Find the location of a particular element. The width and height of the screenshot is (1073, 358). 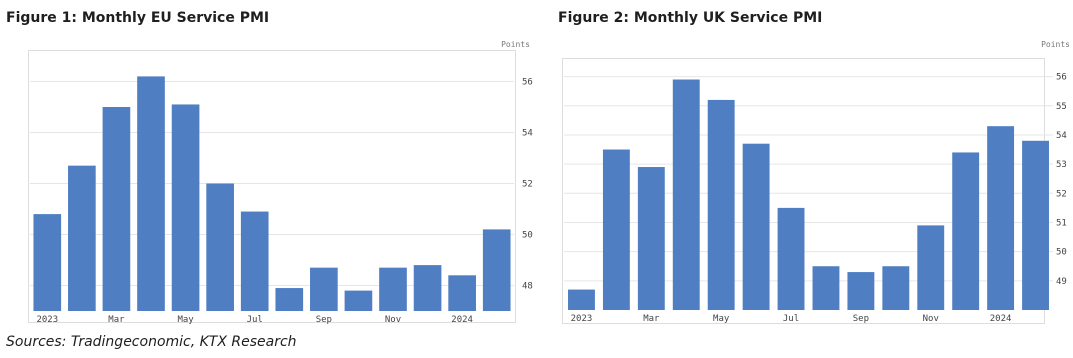

figure1-title: Figure 1: Monthly EU Service PMI is located at coordinates (138, 18).